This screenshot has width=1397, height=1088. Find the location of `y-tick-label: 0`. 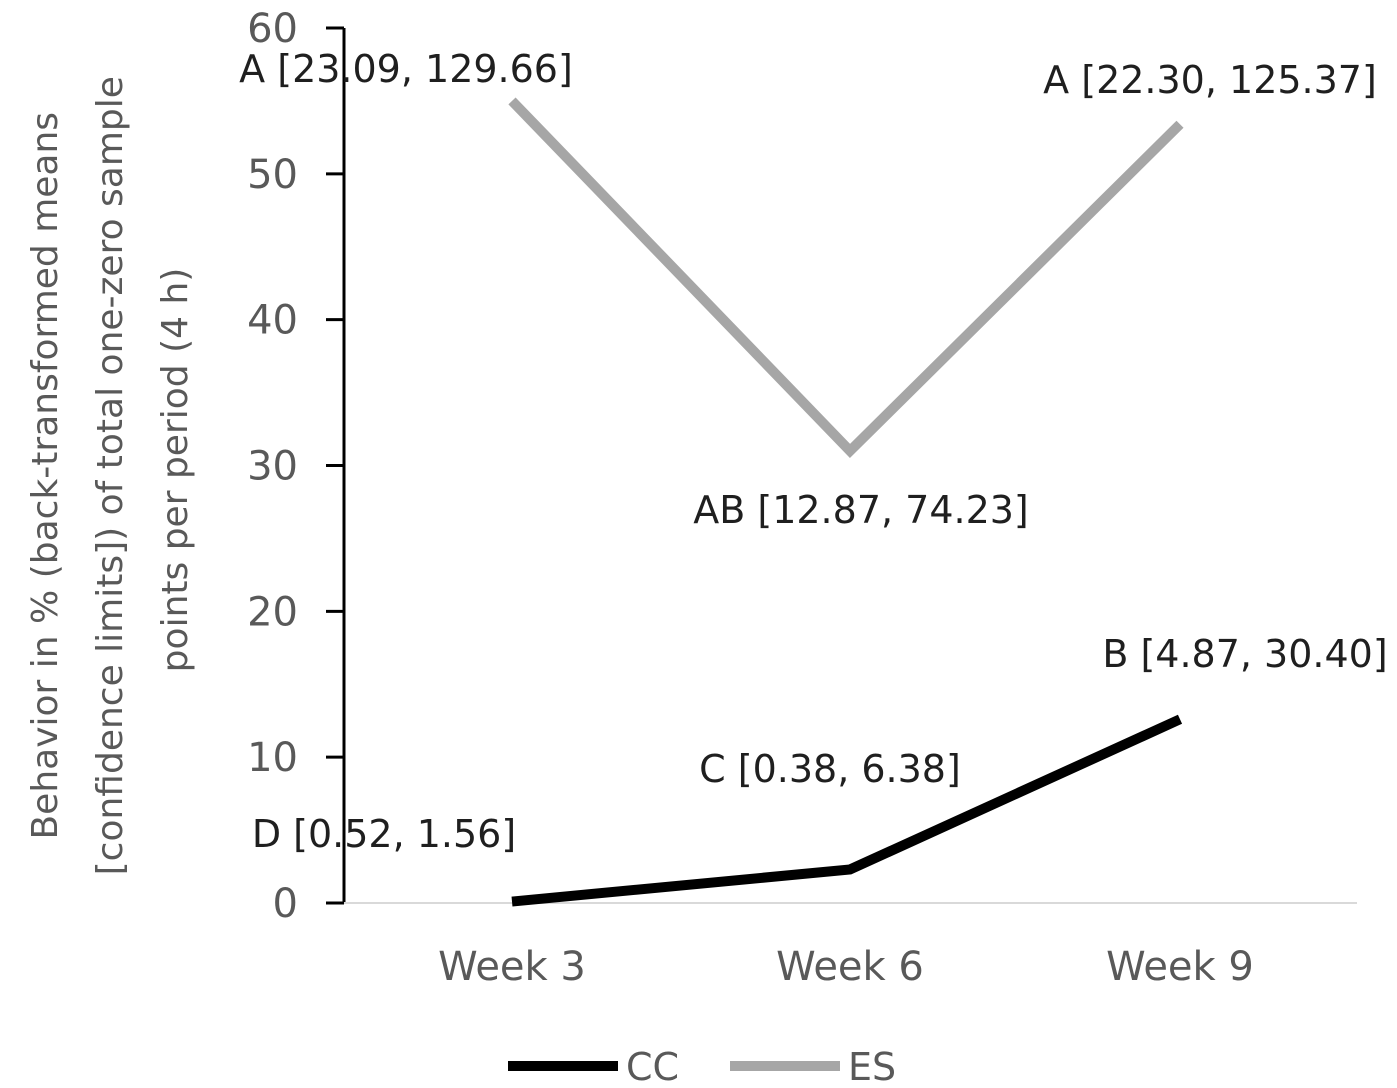

y-tick-label: 0 is located at coordinates (285, 904).